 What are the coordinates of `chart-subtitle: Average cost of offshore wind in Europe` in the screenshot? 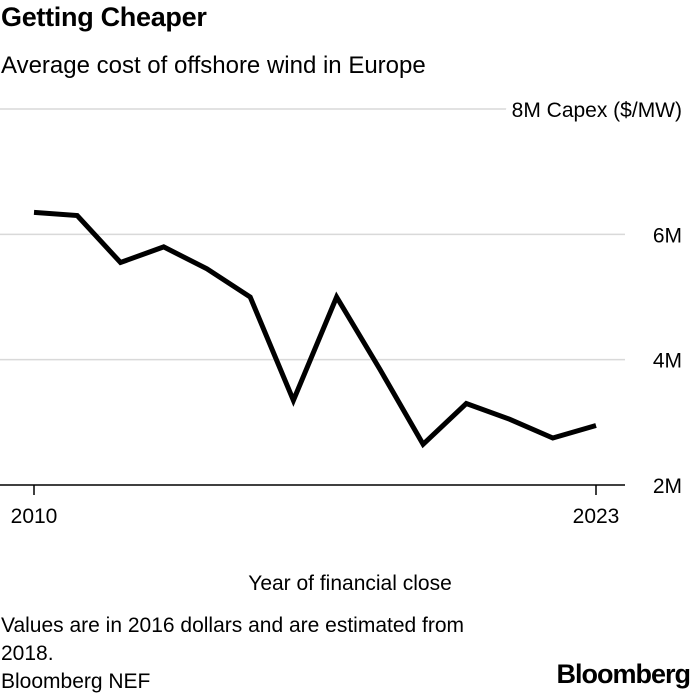 It's located at (213, 65).